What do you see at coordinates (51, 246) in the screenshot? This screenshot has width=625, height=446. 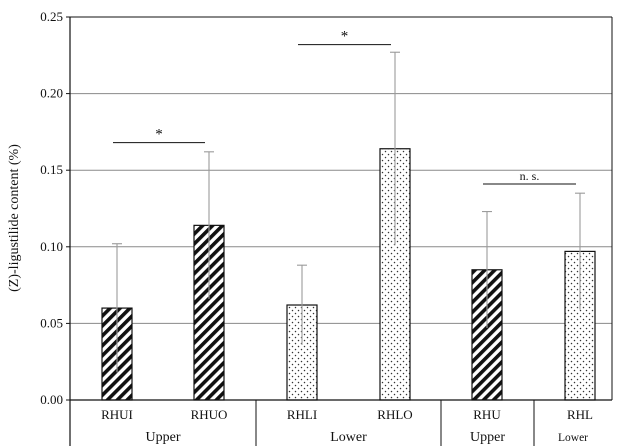 I see `y-tick-label: 0.10` at bounding box center [51, 246].